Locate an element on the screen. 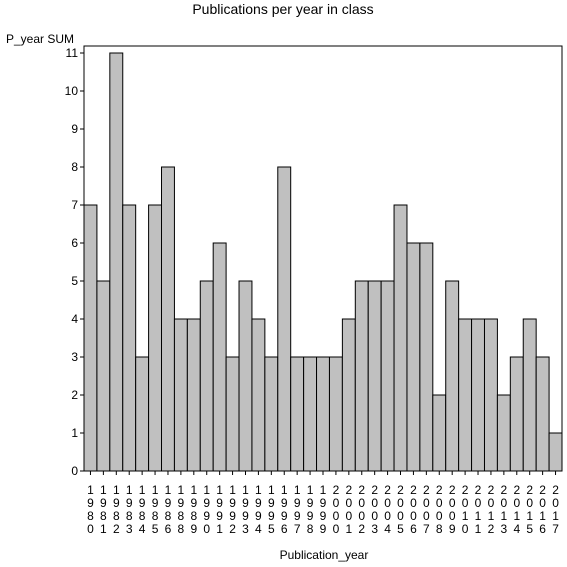 The width and height of the screenshot is (567, 567). y-tick-label: 3 is located at coordinates (74, 357).